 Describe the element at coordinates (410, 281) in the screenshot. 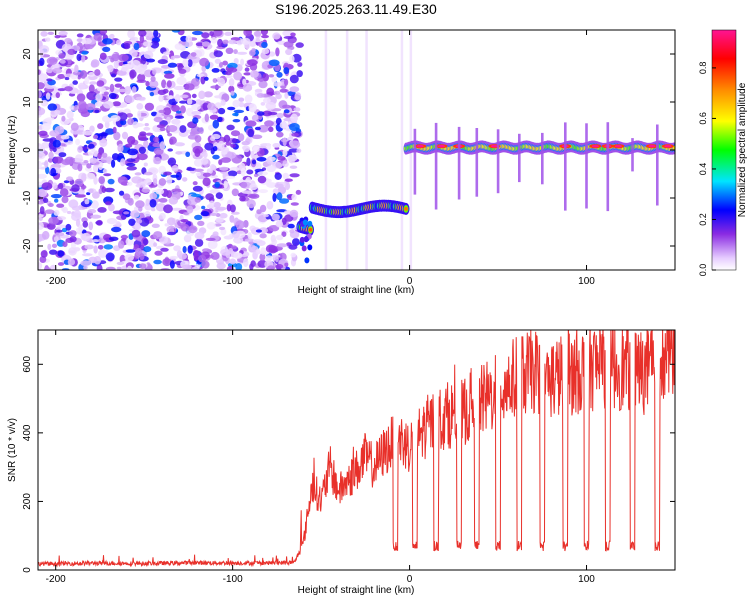

I see `x-tick-label: 0` at that location.